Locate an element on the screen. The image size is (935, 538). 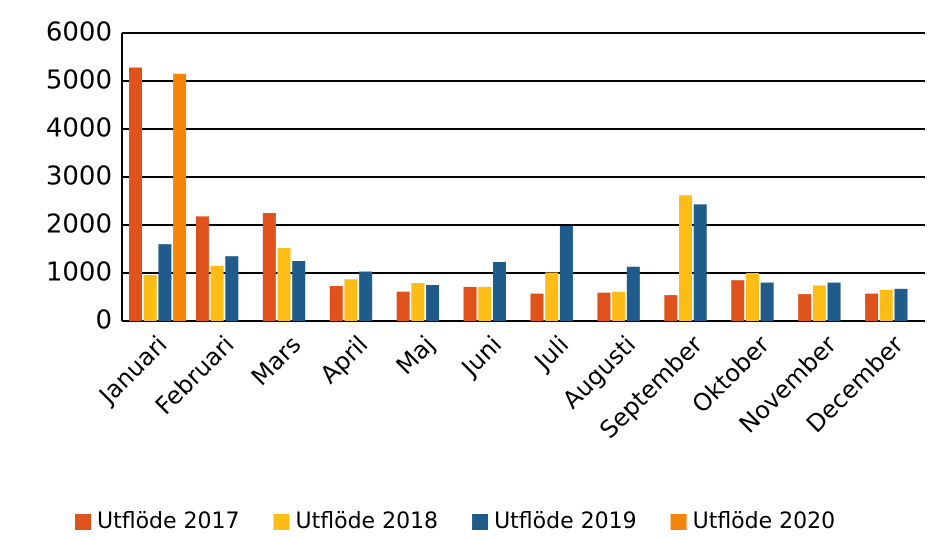
legend-label: Utflöde 2017 is located at coordinates (168, 521).